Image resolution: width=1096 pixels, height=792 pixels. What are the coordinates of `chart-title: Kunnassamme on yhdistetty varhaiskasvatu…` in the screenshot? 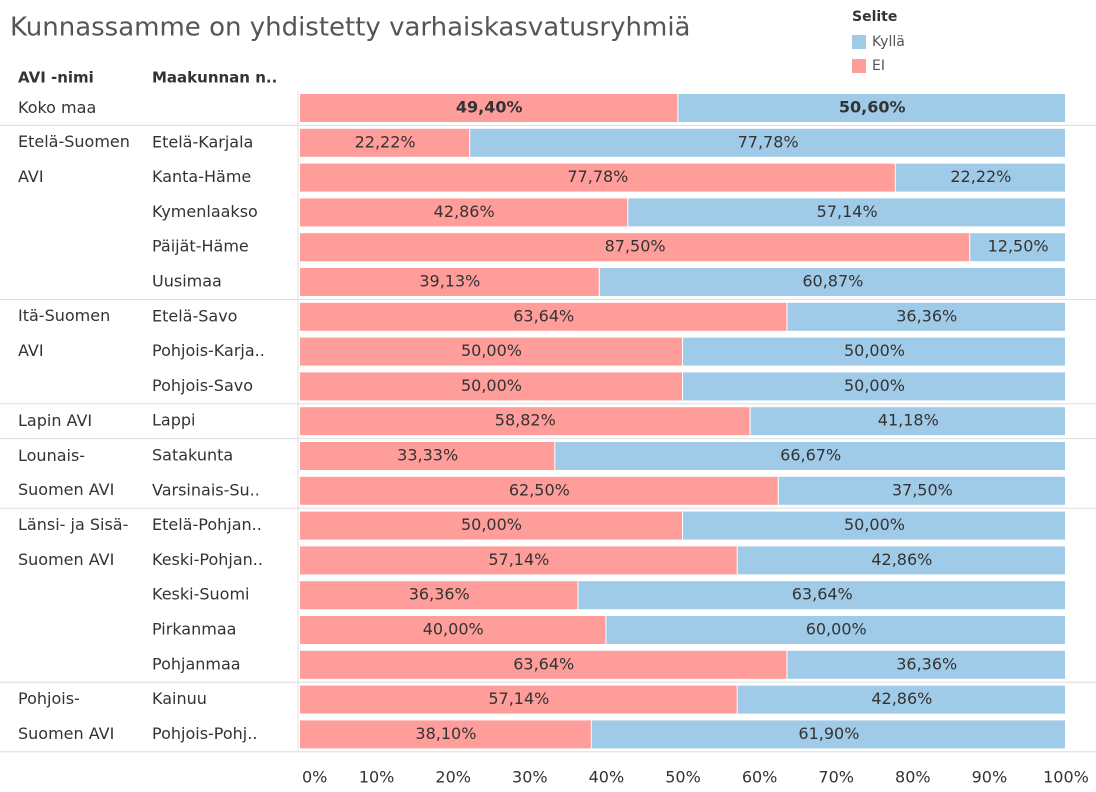 It's located at (350, 28).